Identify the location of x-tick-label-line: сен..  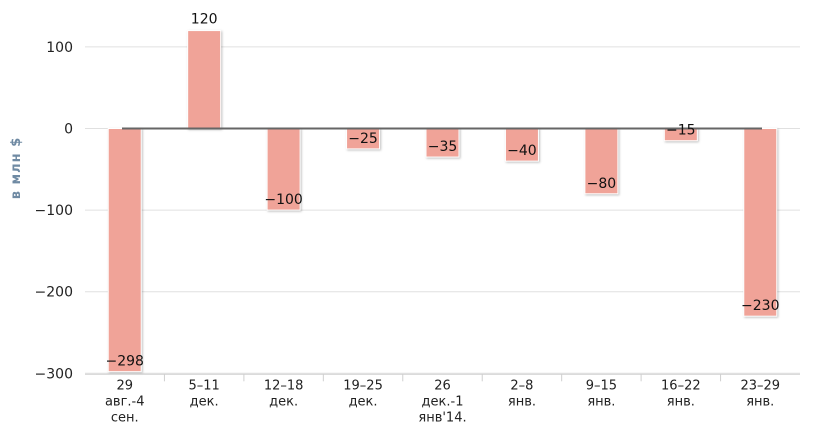
(125, 417).